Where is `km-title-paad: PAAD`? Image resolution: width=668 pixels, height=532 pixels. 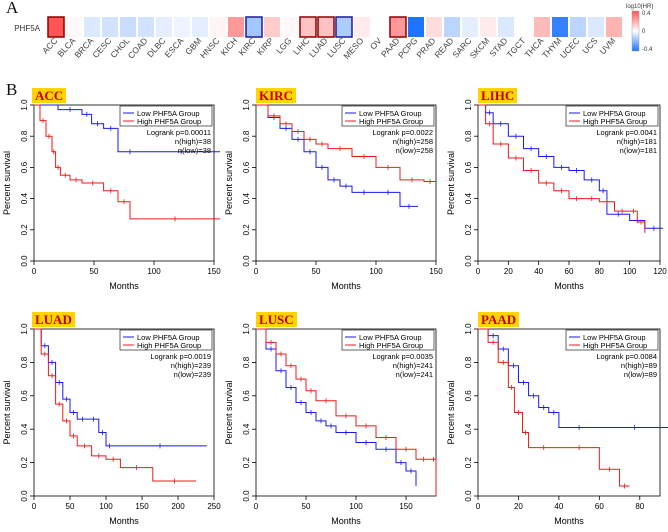
km-title-paad: PAAD is located at coordinates (499, 319).